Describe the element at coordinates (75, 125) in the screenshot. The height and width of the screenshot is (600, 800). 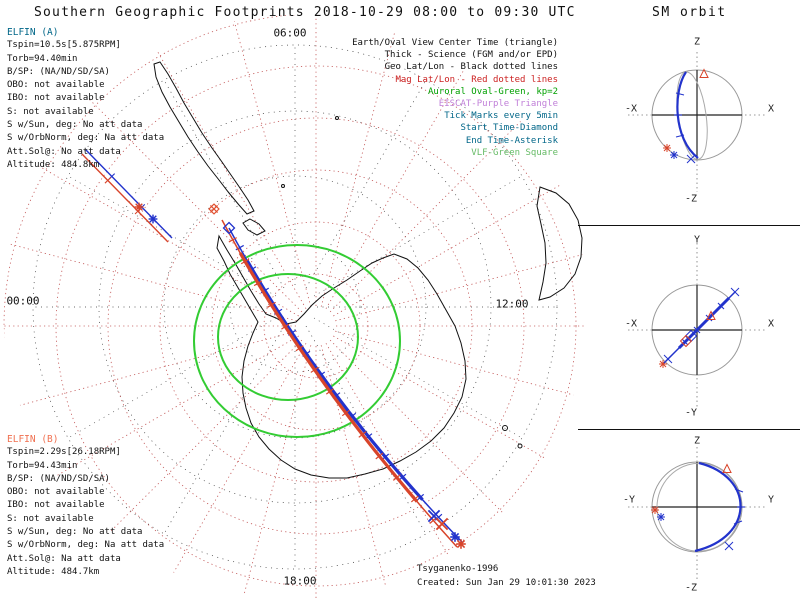
I see `elfin-a-line: S w/Sun, deg: No att data` at that location.